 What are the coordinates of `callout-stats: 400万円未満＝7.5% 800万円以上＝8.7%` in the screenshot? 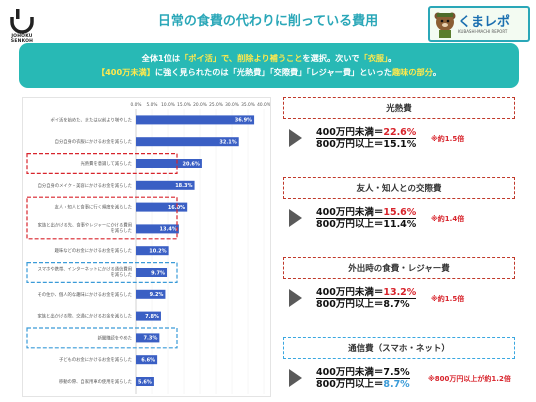 It's located at (363, 379).